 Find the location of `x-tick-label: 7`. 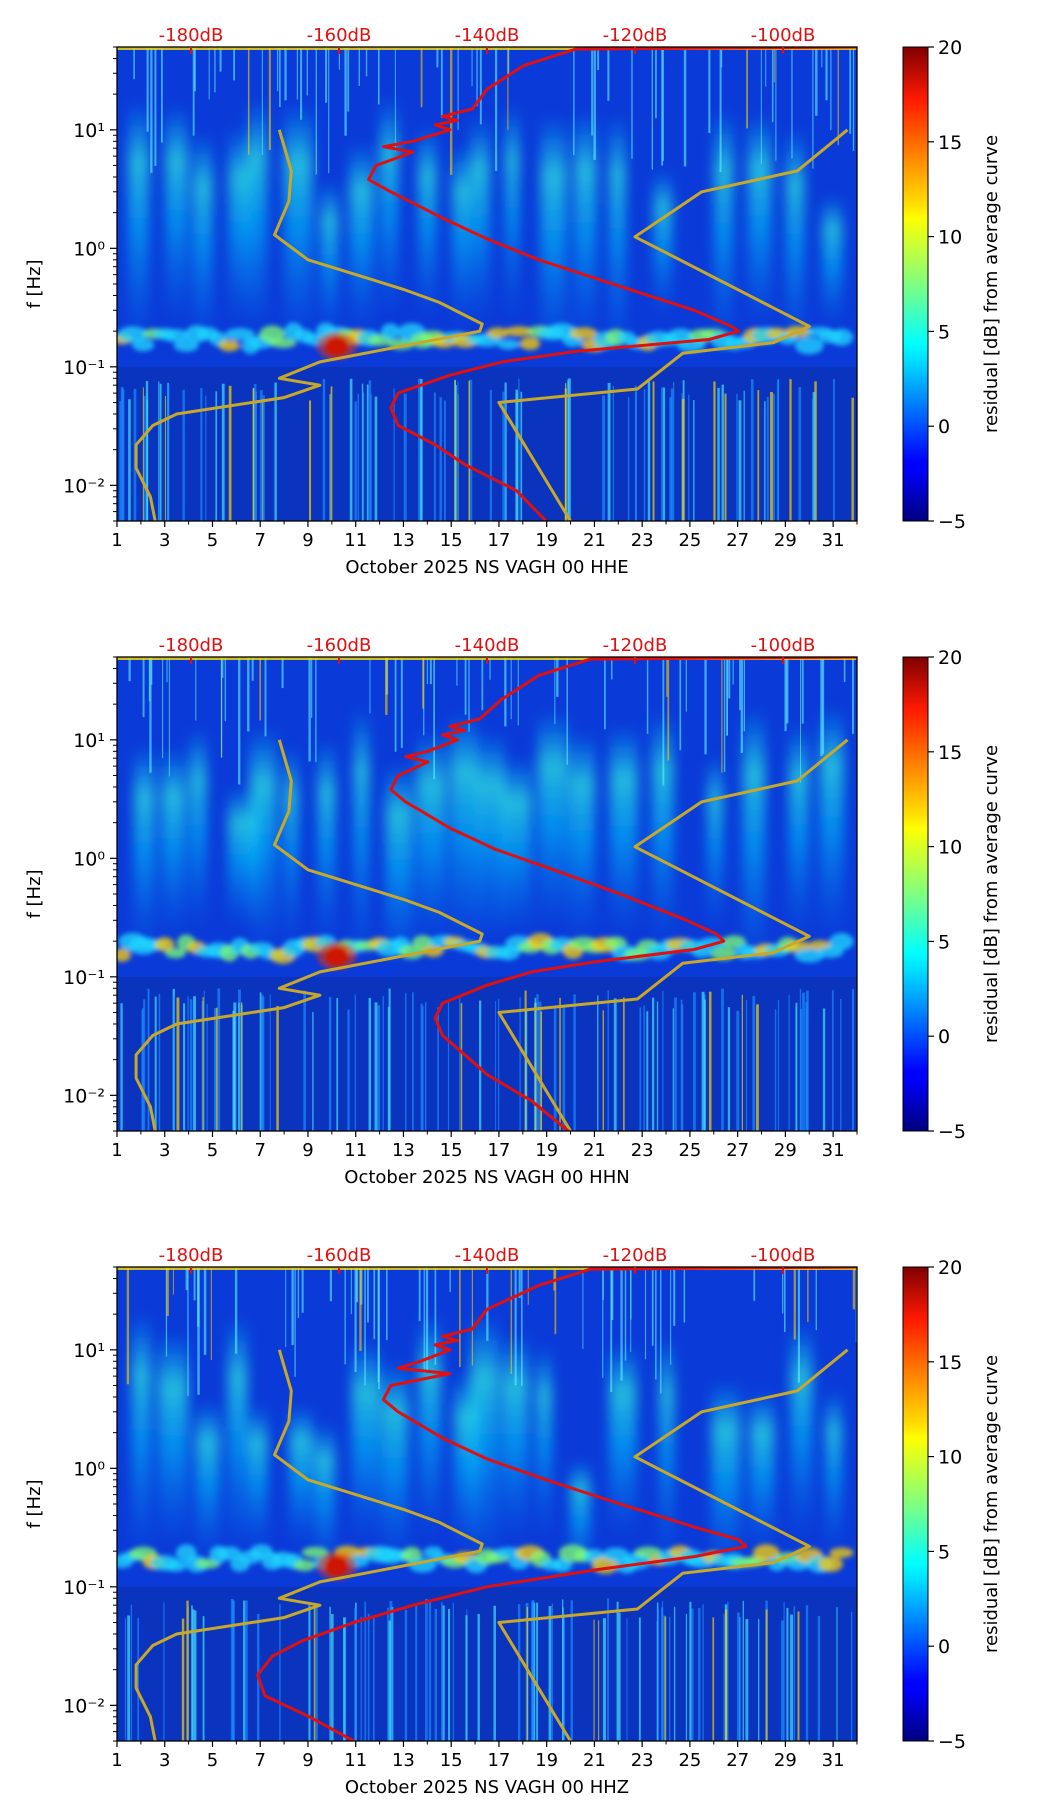

x-tick-label: 7 is located at coordinates (259, 1150).